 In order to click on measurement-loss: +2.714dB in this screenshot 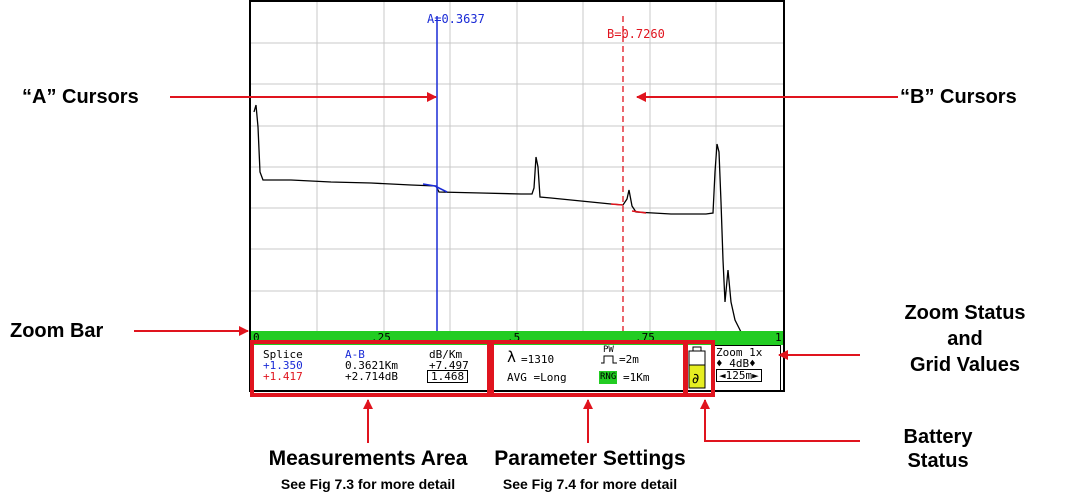, I will do `click(371, 376)`.